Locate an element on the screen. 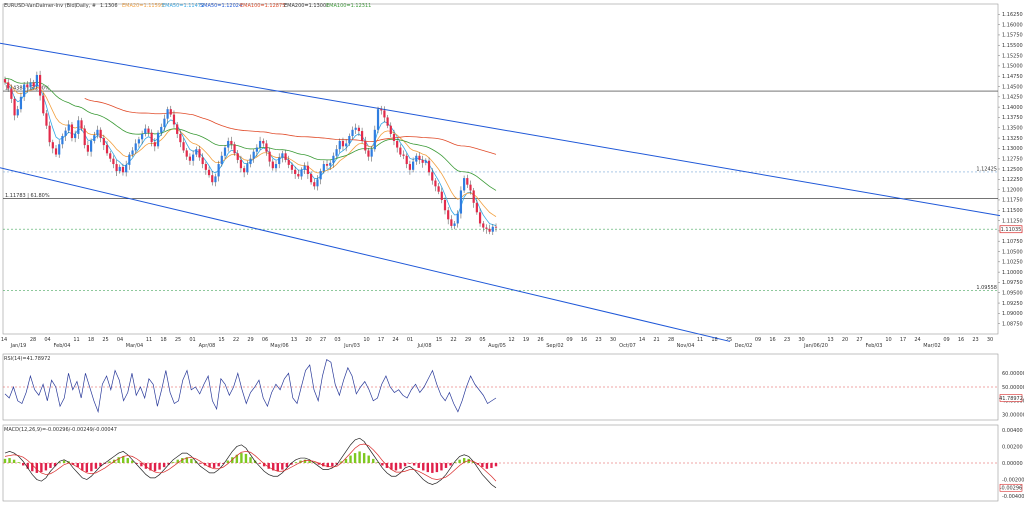  price-tick-label: 1.13000 is located at coordinates (1012, 149).